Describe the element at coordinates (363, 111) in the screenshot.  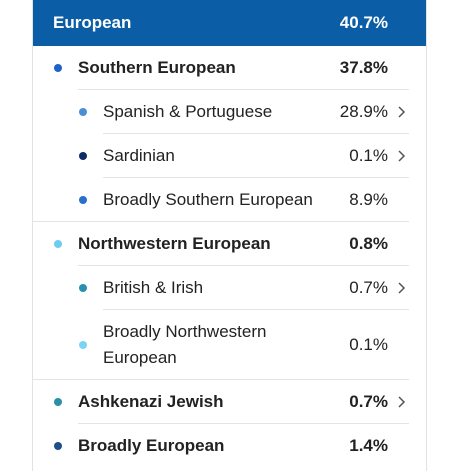
I see `ancestry-percent: 28.9%` at that location.